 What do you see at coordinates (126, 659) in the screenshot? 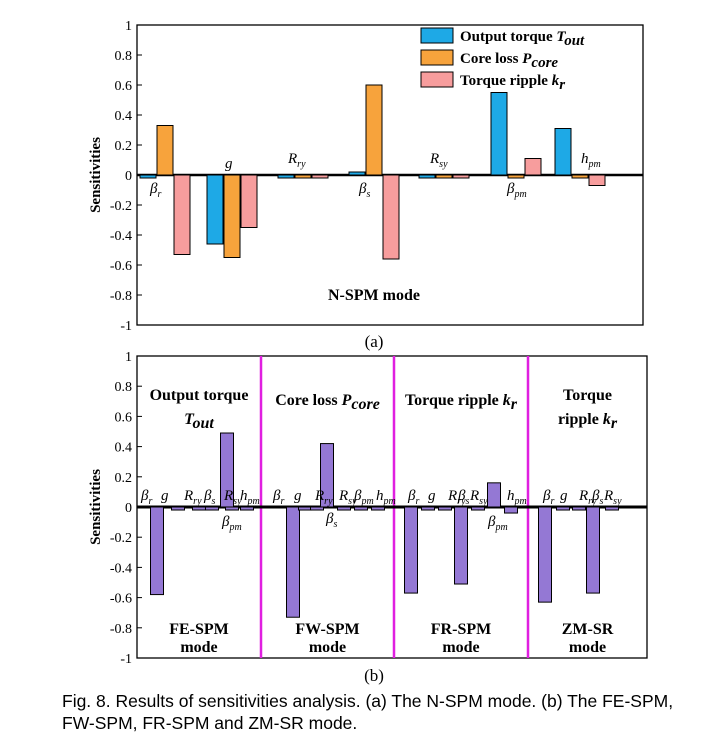
I see `panel-b-ytick-label: -1` at bounding box center [126, 659].